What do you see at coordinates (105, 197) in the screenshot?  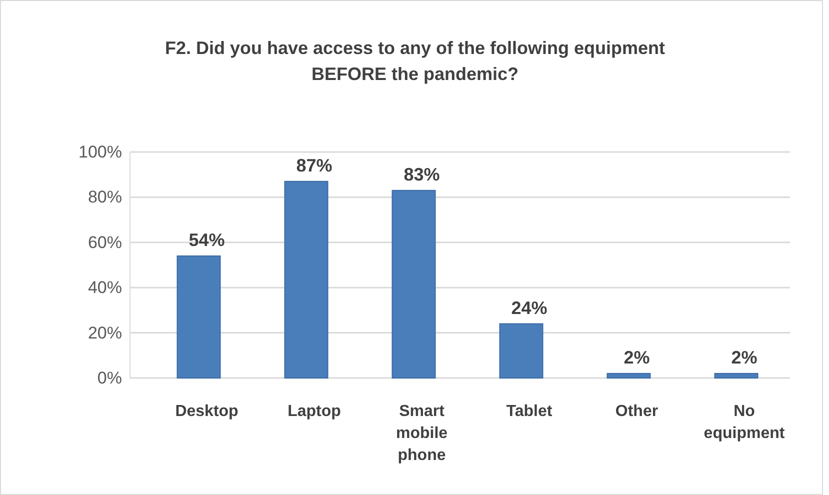 I see `y-tick-label: 80%` at bounding box center [105, 197].